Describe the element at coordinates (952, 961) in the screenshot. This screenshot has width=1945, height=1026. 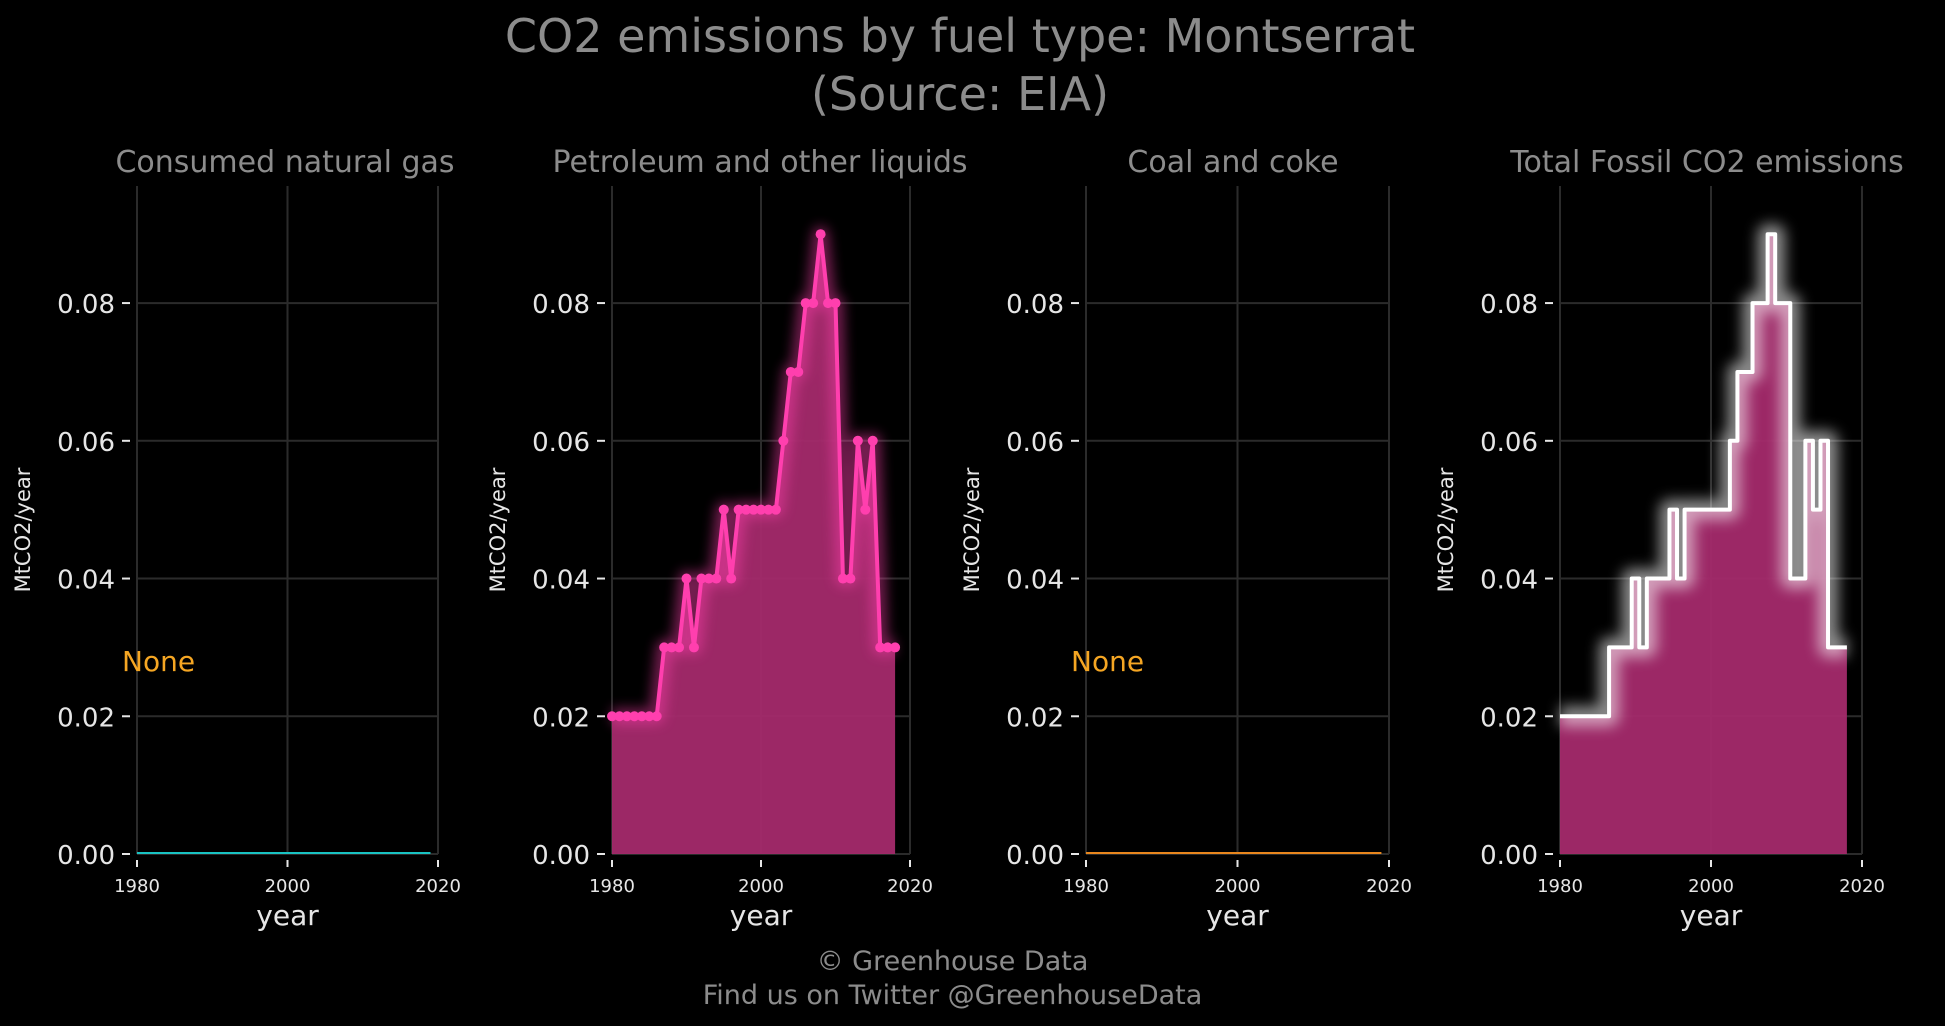
I see `footer-copyright: © Greenhouse Data` at that location.